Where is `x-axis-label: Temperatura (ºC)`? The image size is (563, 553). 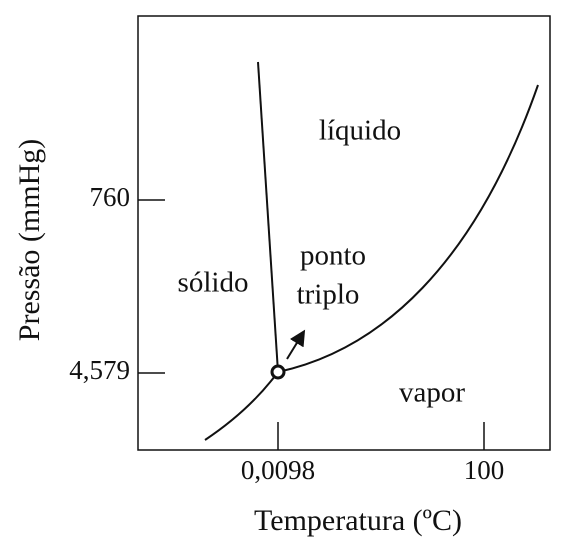
x-axis-label: Temperatura (ºC) is located at coordinates (358, 520).